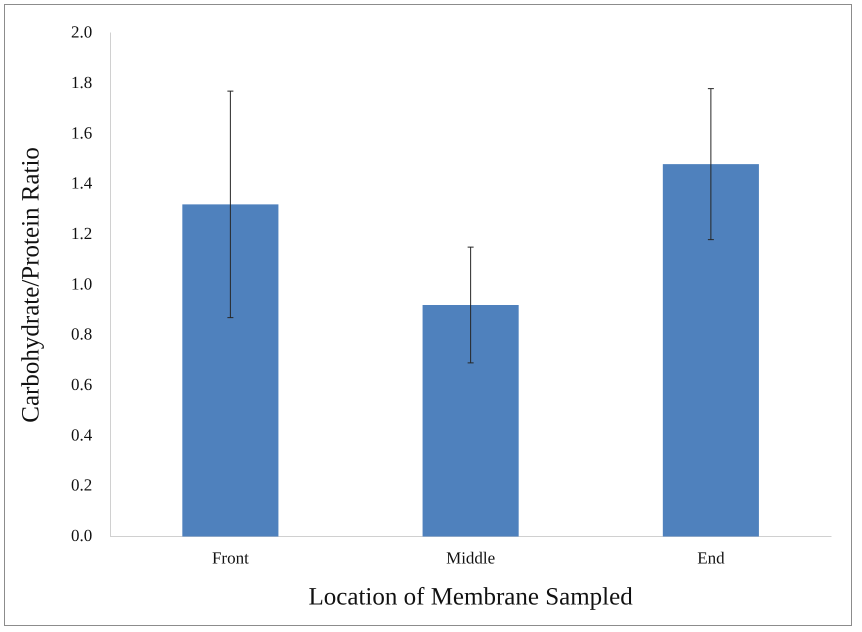 This screenshot has width=862, height=632. I want to click on y-tick-label: 0.2, so click(81, 485).